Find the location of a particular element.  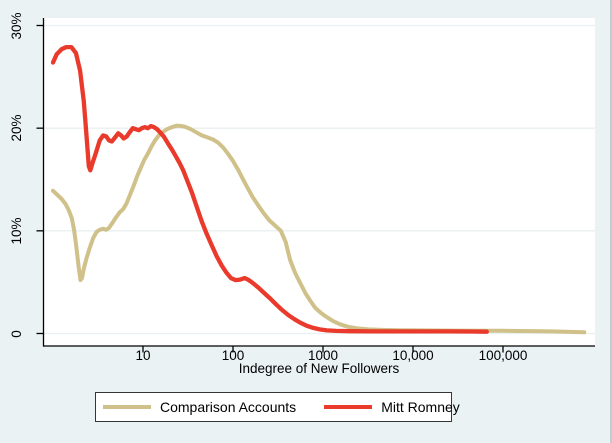

y-axis-tick-label-10: 10% is located at coordinates (16, 231).